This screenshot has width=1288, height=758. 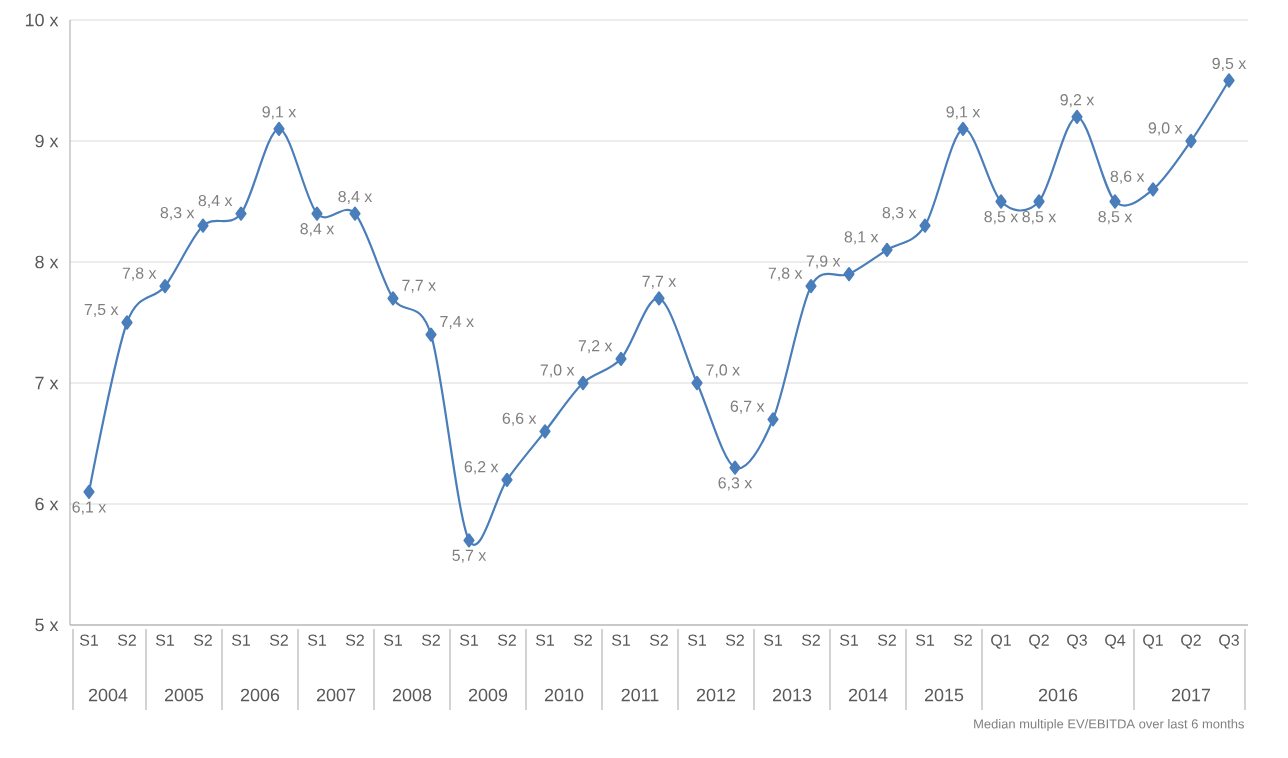 I want to click on data-label: 9,5 x, so click(x=1229, y=64).